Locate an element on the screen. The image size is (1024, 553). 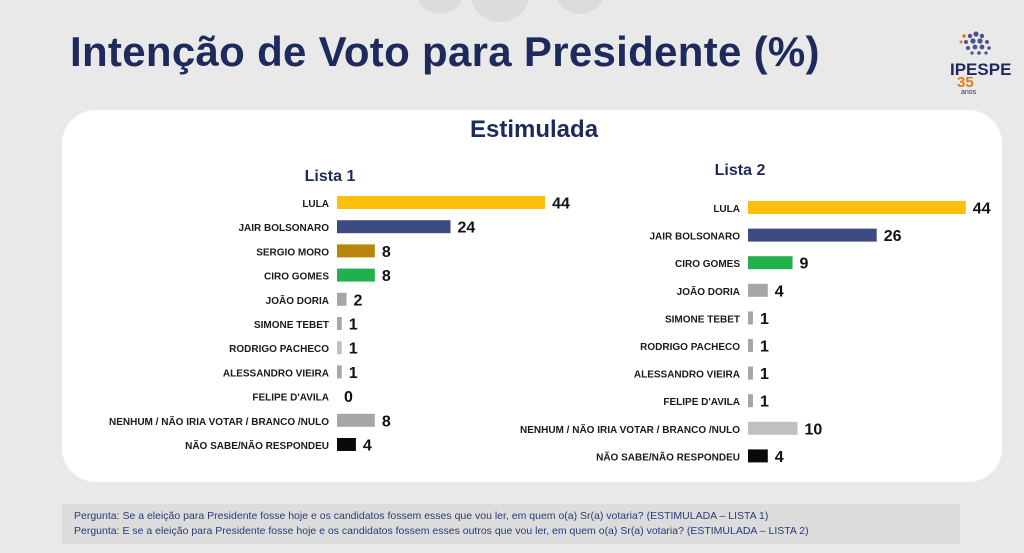
value-label: 0 is located at coordinates (348, 397).